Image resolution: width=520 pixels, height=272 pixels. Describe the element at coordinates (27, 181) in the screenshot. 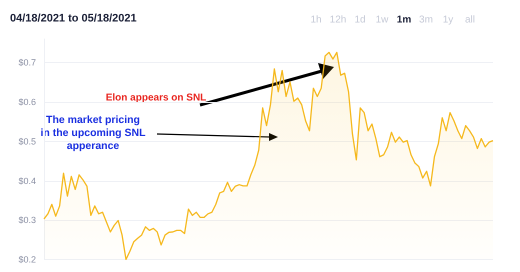

I see `y-tick-label: $0.4` at that location.